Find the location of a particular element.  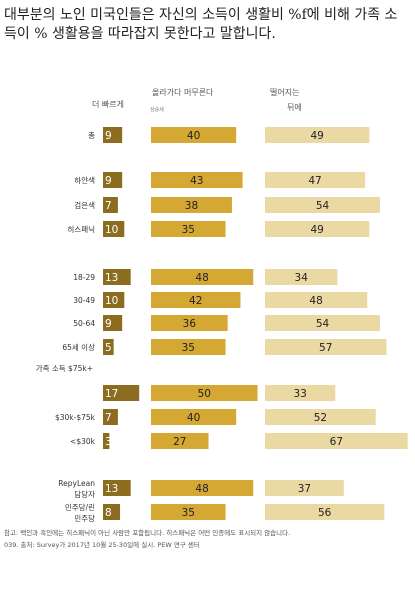

value-label-falling-behind: 48 is located at coordinates (315, 301).